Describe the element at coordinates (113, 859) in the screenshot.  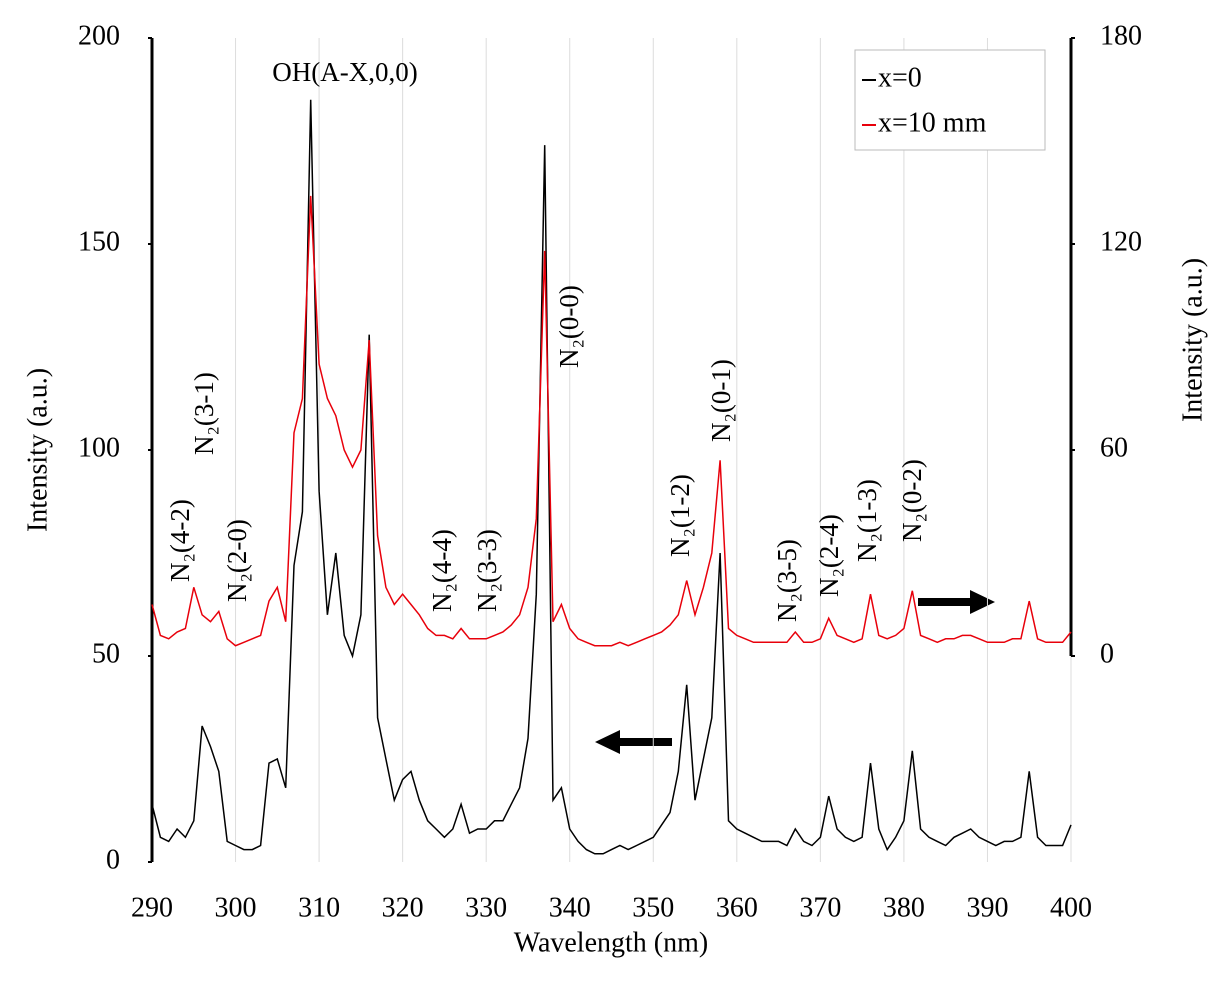
I see `y-tick-label: 0` at that location.